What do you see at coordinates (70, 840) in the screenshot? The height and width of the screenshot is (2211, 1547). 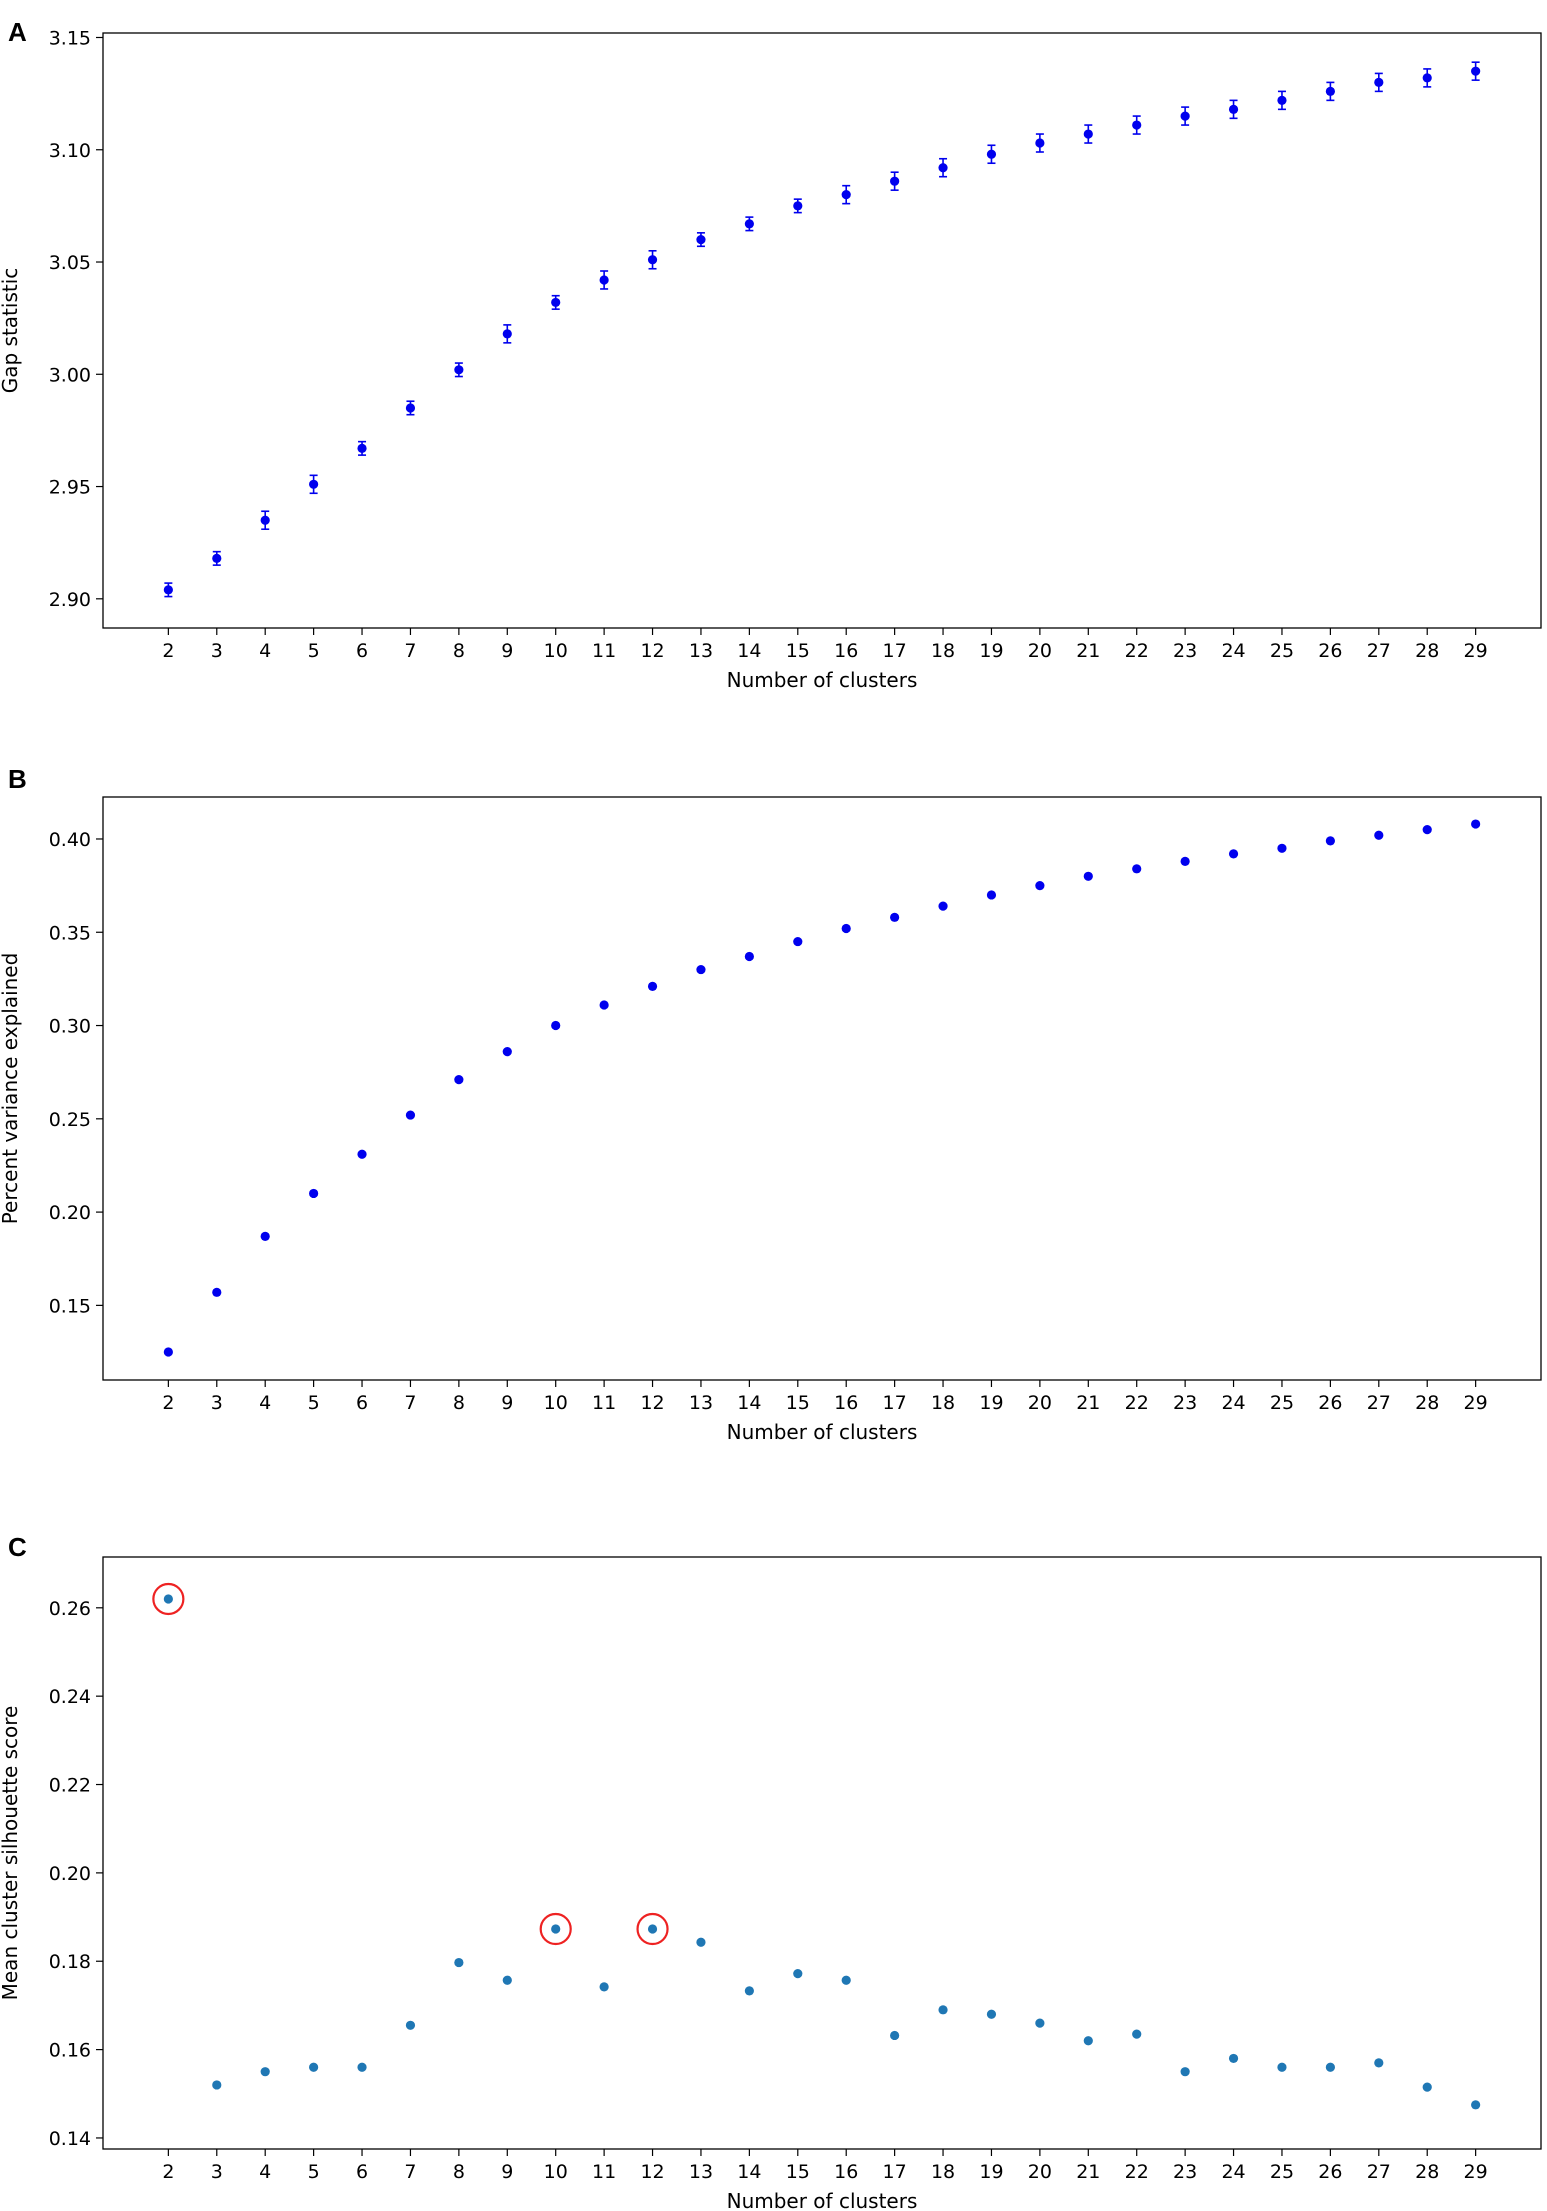 I see `y-tick-label: 0.40` at bounding box center [70, 840].